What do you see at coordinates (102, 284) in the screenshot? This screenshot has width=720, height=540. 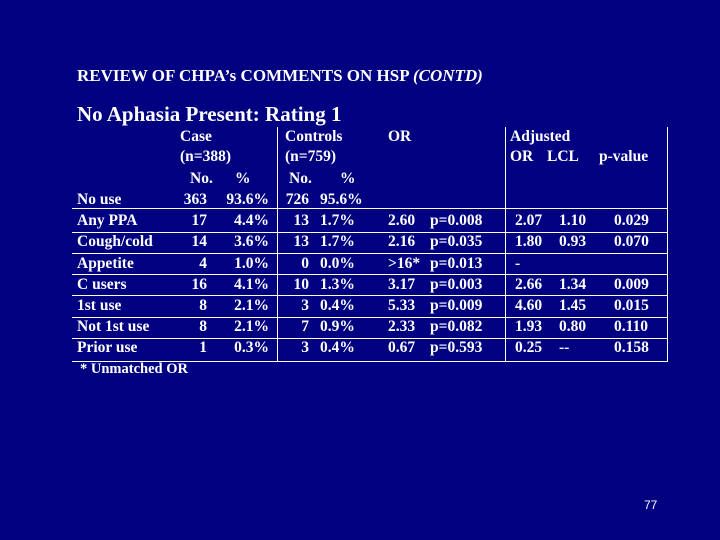 I see `row-label: C users` at bounding box center [102, 284].